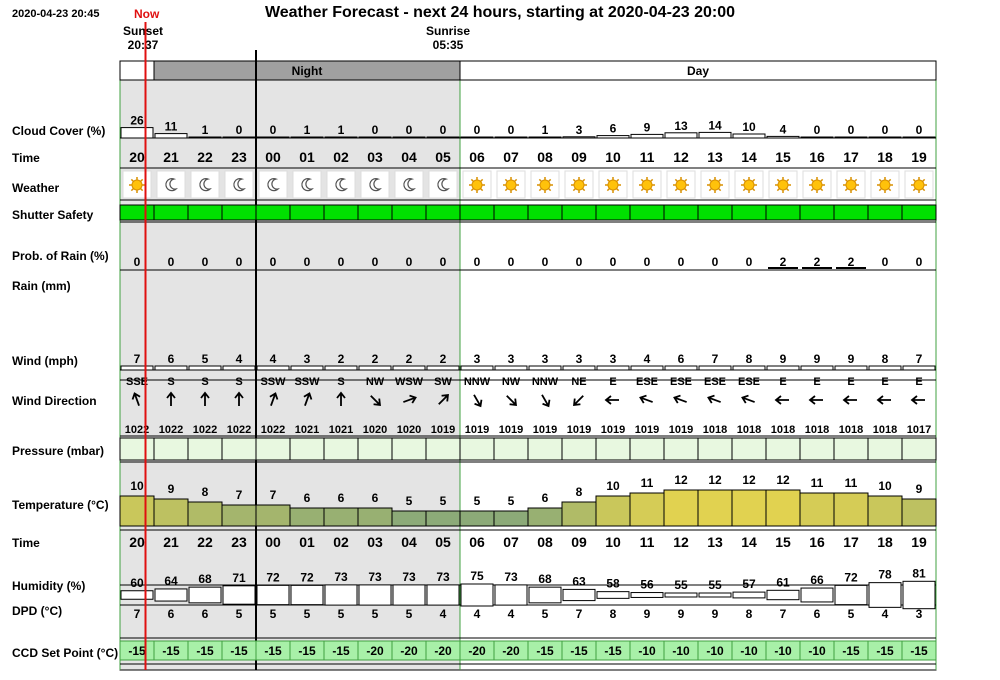 This screenshot has width=1000, height=680. I want to click on cloud-cover-value: 1, so click(205, 130).